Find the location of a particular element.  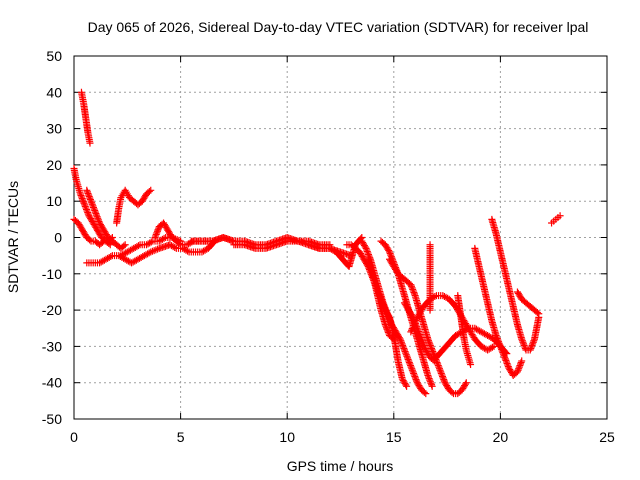

y-tick-labels: -50 -40 -30 -20 -10 0 10 20 30 40 50 is located at coordinates (52, 237).